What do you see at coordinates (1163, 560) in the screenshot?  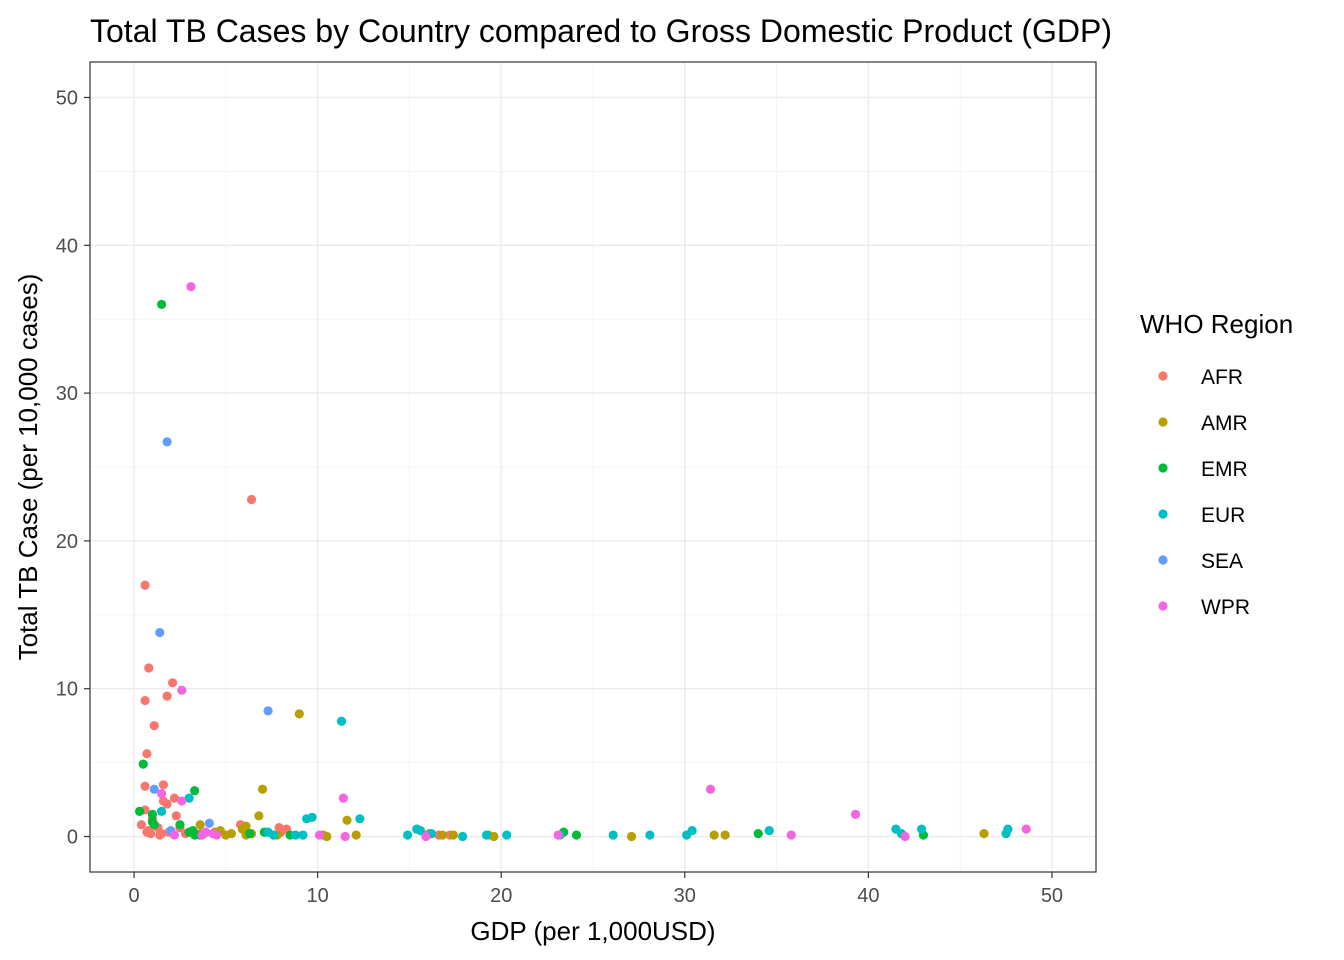 I see `legend-key-sea` at bounding box center [1163, 560].